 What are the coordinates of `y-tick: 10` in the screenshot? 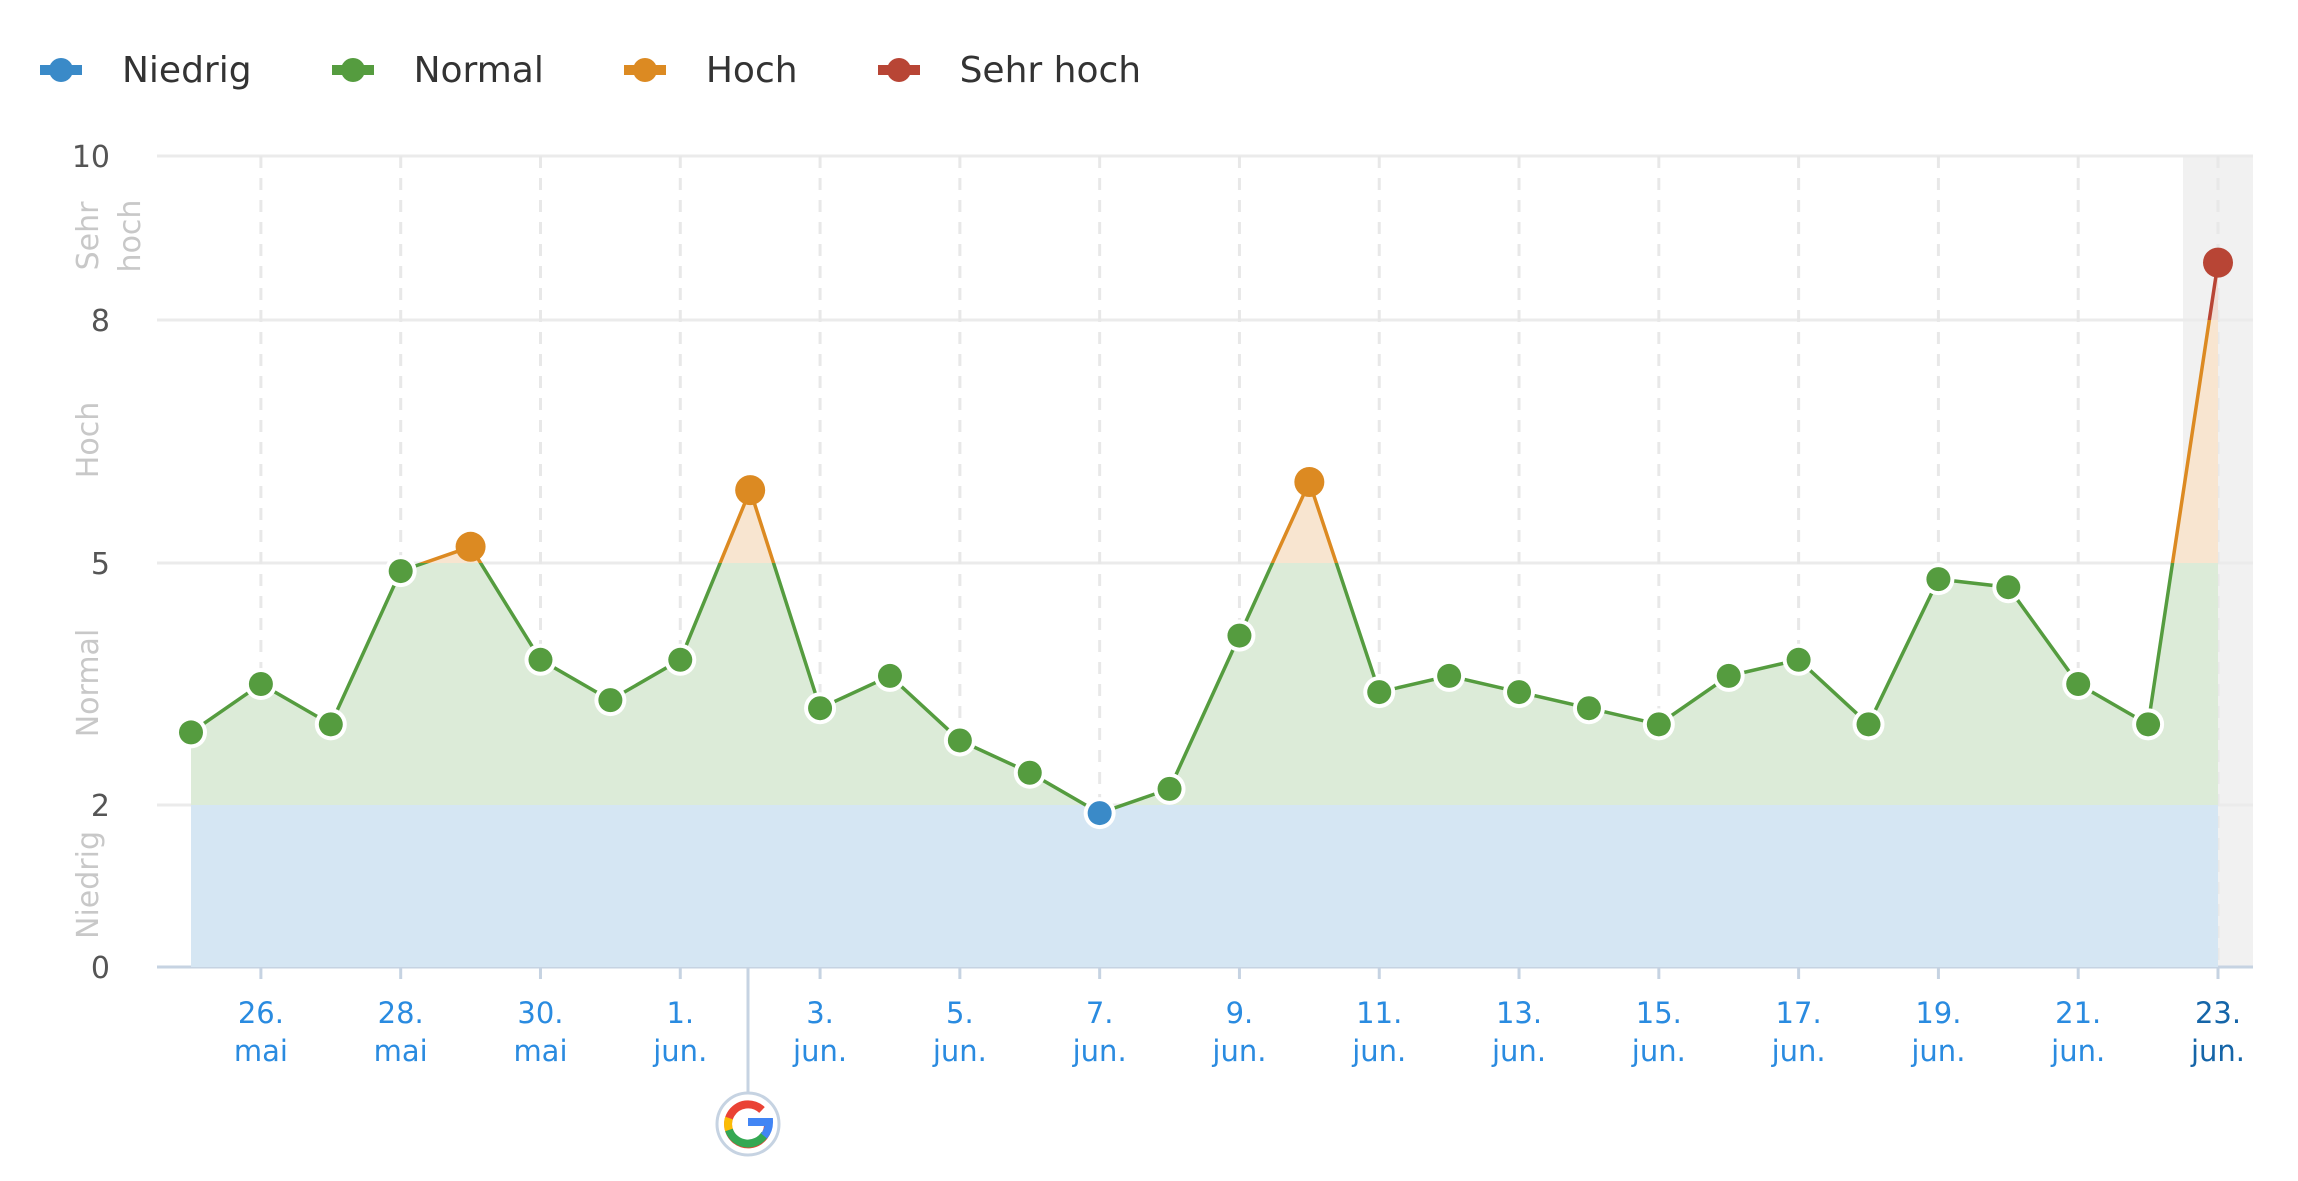 It's located at (91, 157).